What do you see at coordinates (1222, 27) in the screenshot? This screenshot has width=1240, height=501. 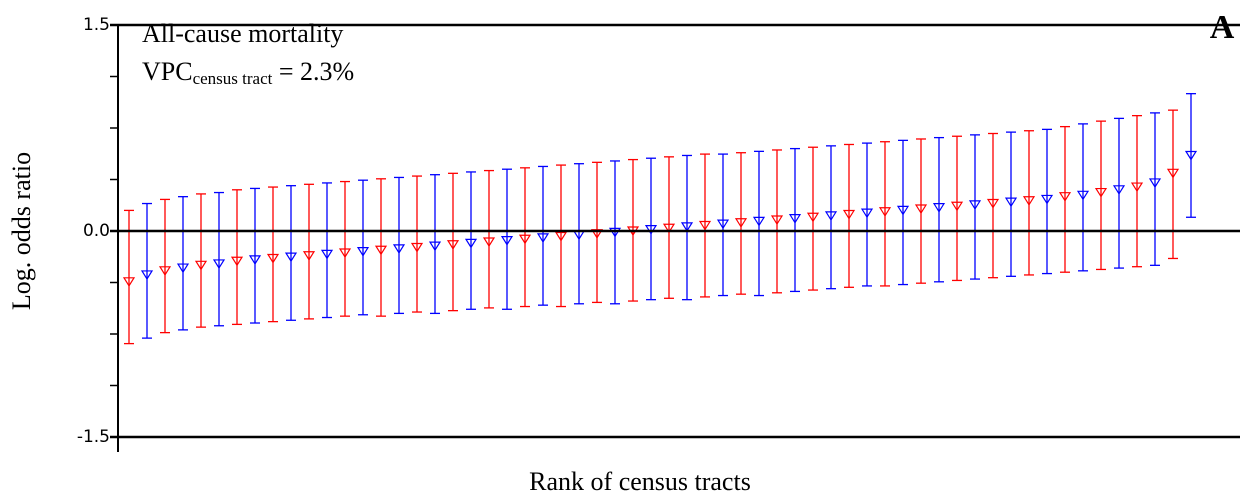 I see `panel-label: A` at bounding box center [1222, 27].